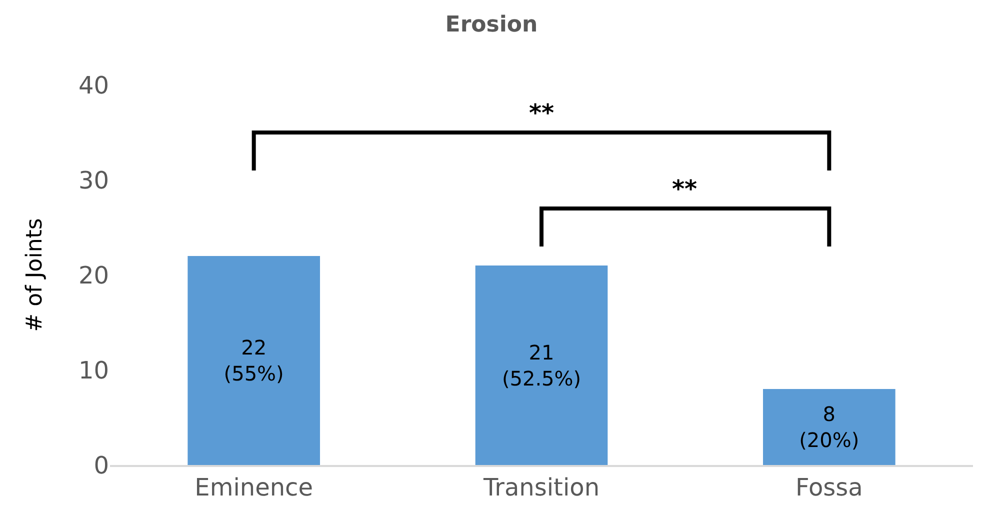 This screenshot has height=530, width=983. I want to click on chart-title: Erosion, so click(491, 25).